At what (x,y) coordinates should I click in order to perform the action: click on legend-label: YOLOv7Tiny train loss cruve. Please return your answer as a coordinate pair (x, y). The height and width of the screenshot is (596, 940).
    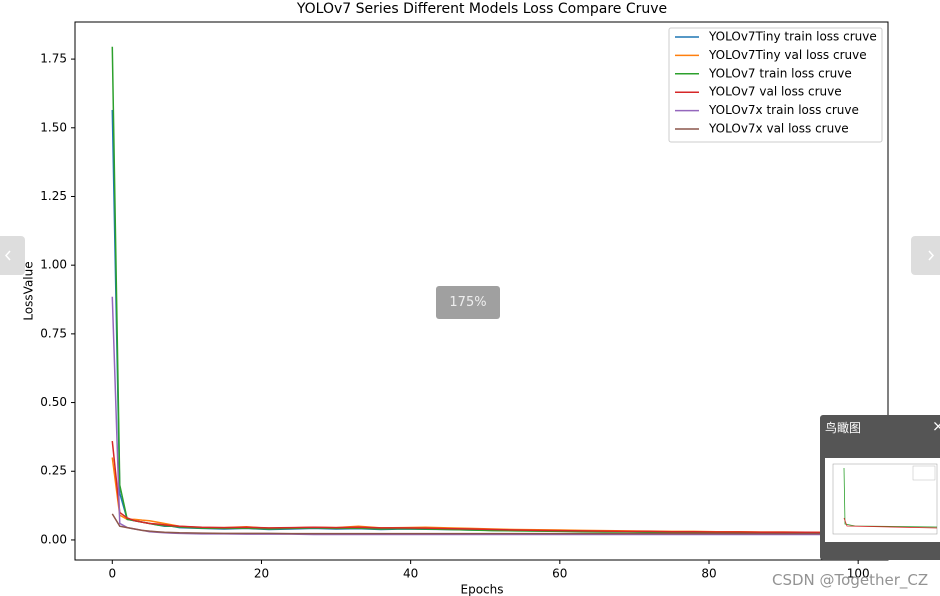
    Looking at the image, I should click on (792, 37).